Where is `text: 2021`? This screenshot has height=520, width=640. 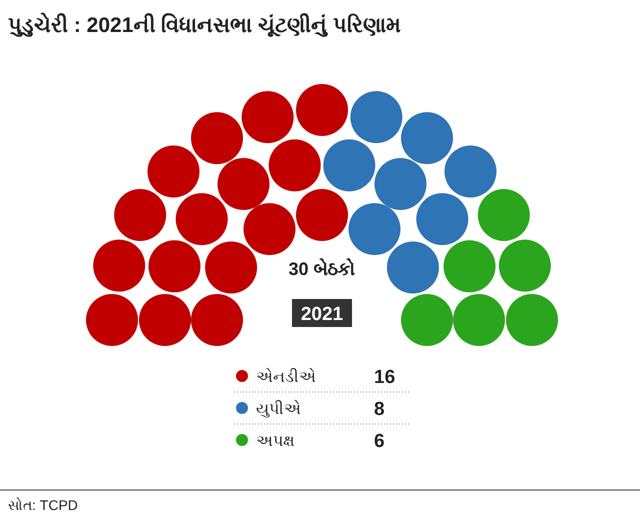
text: 2021 is located at coordinates (322, 314).